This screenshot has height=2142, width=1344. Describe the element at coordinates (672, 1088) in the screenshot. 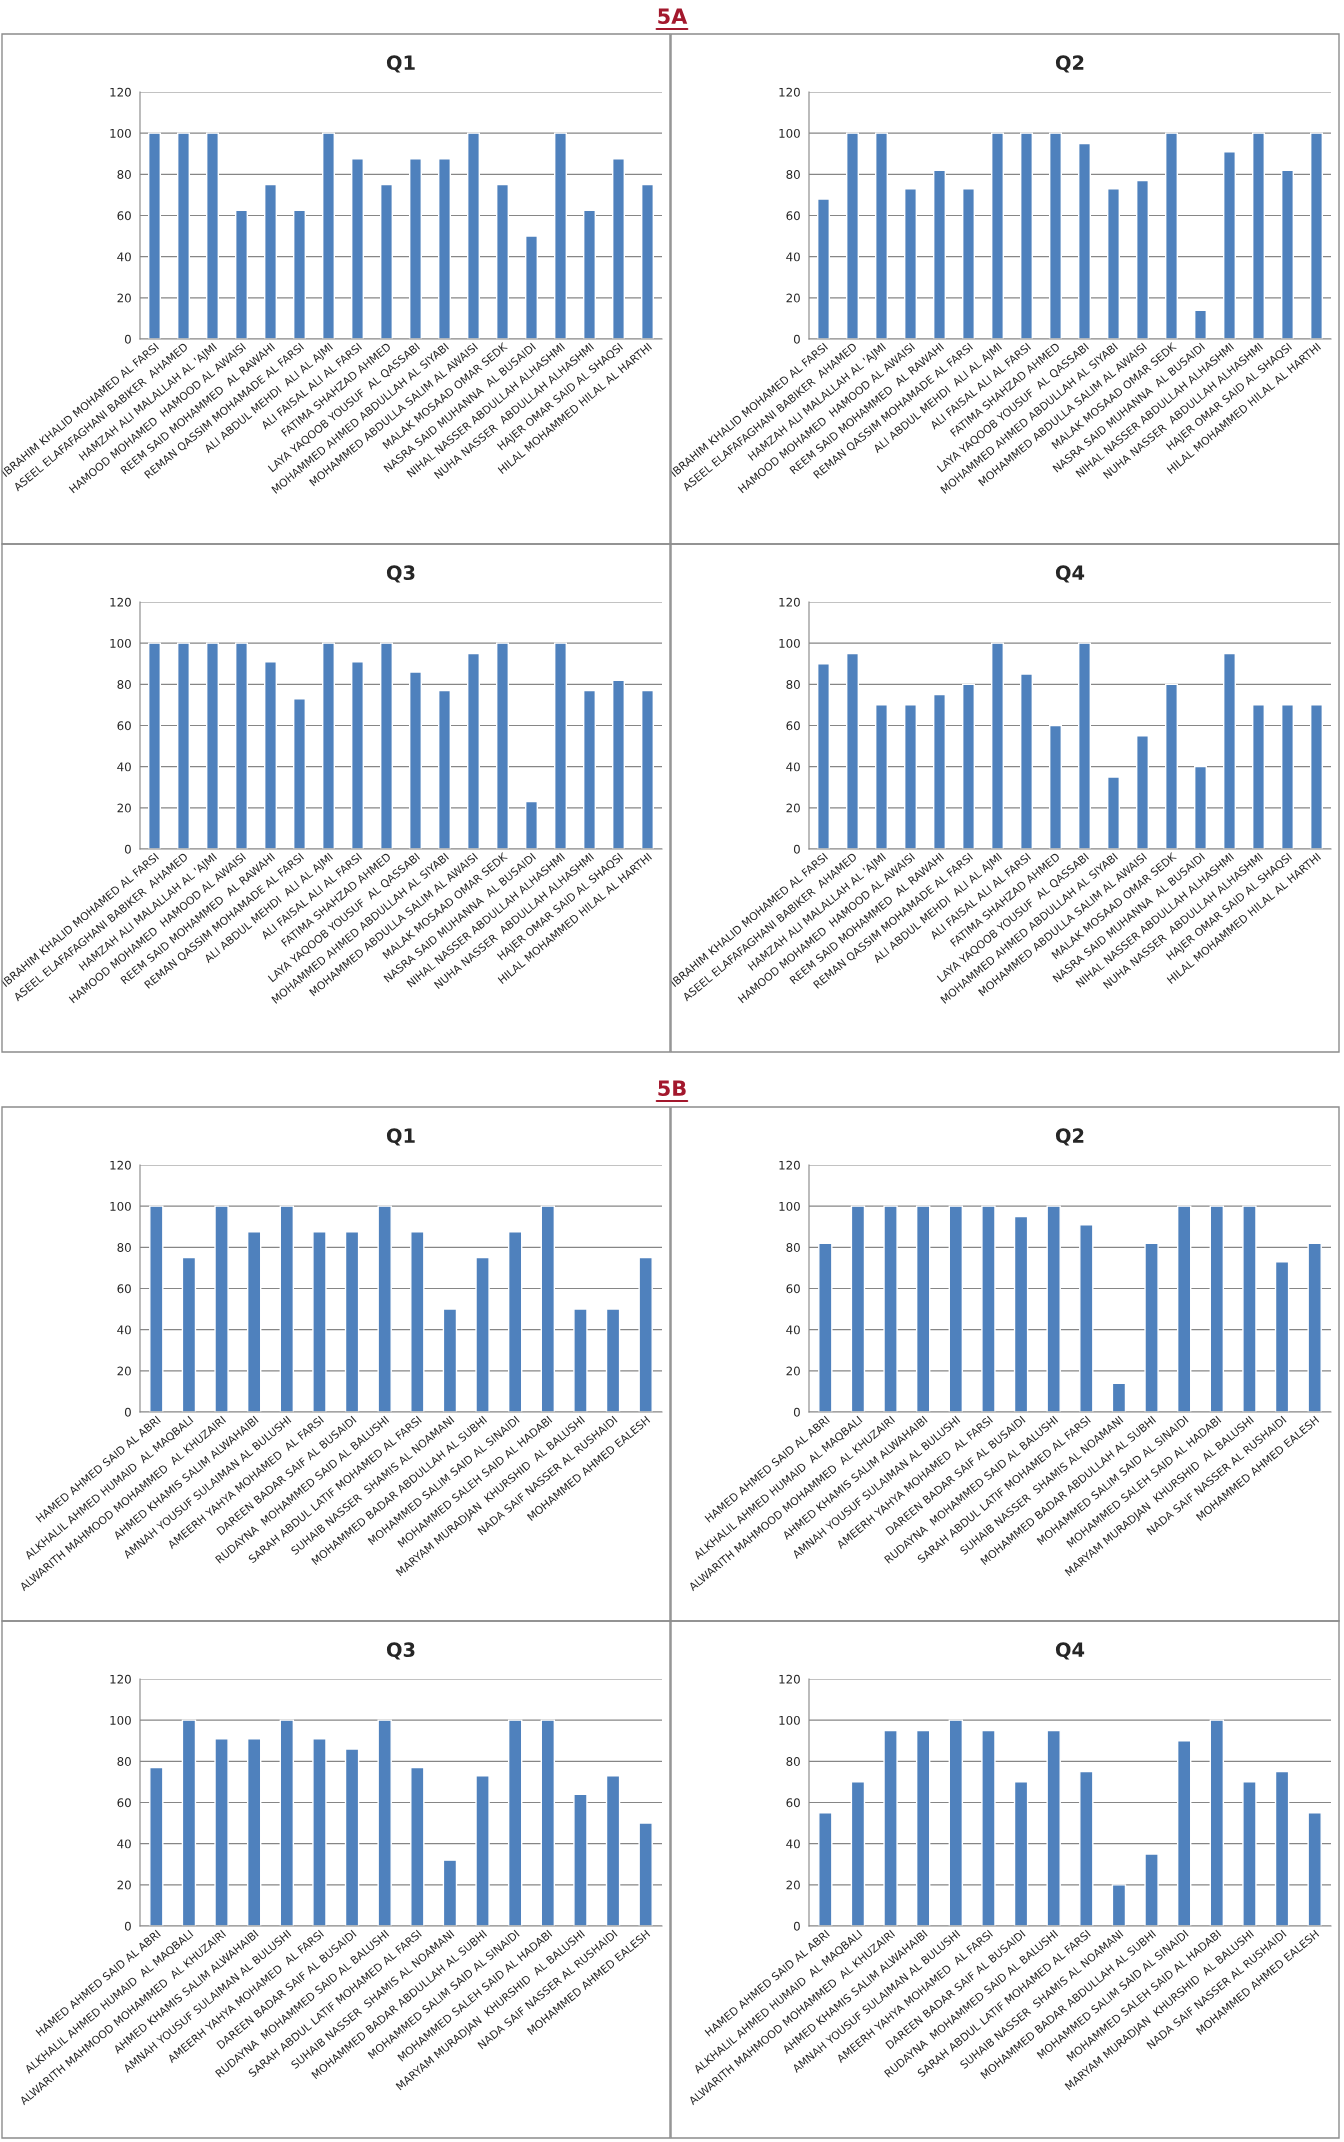

I see `text: 5B` at that location.